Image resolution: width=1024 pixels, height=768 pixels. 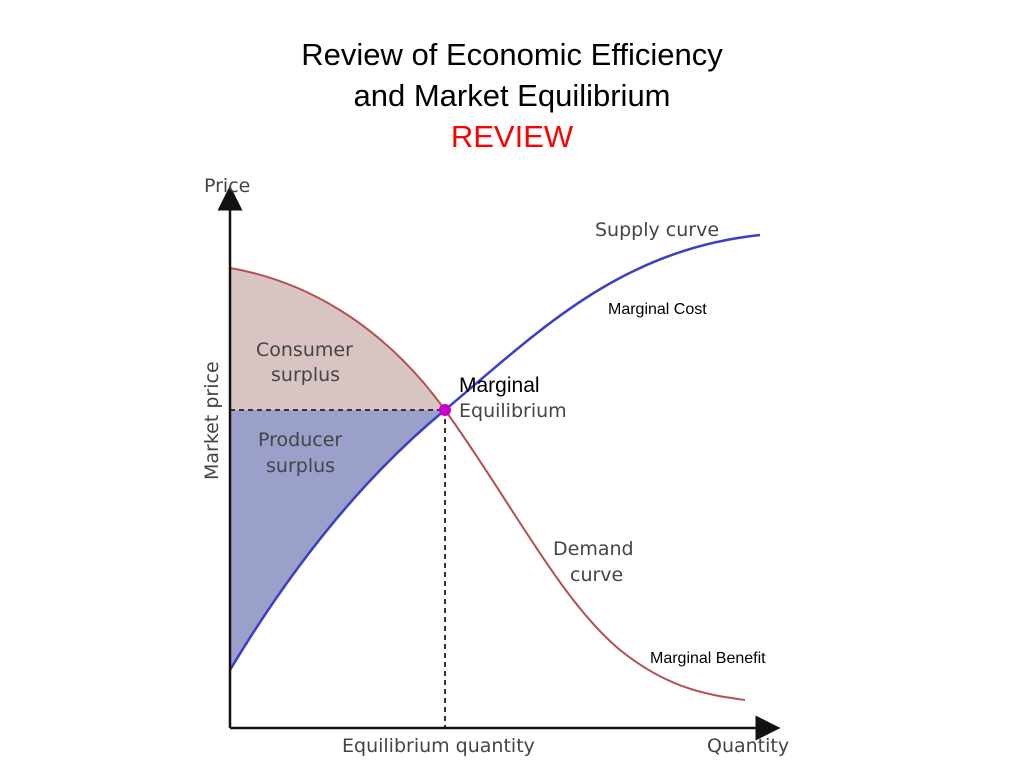 What do you see at coordinates (513, 411) in the screenshot?
I see `equilibrium-label: Equilibrium` at bounding box center [513, 411].